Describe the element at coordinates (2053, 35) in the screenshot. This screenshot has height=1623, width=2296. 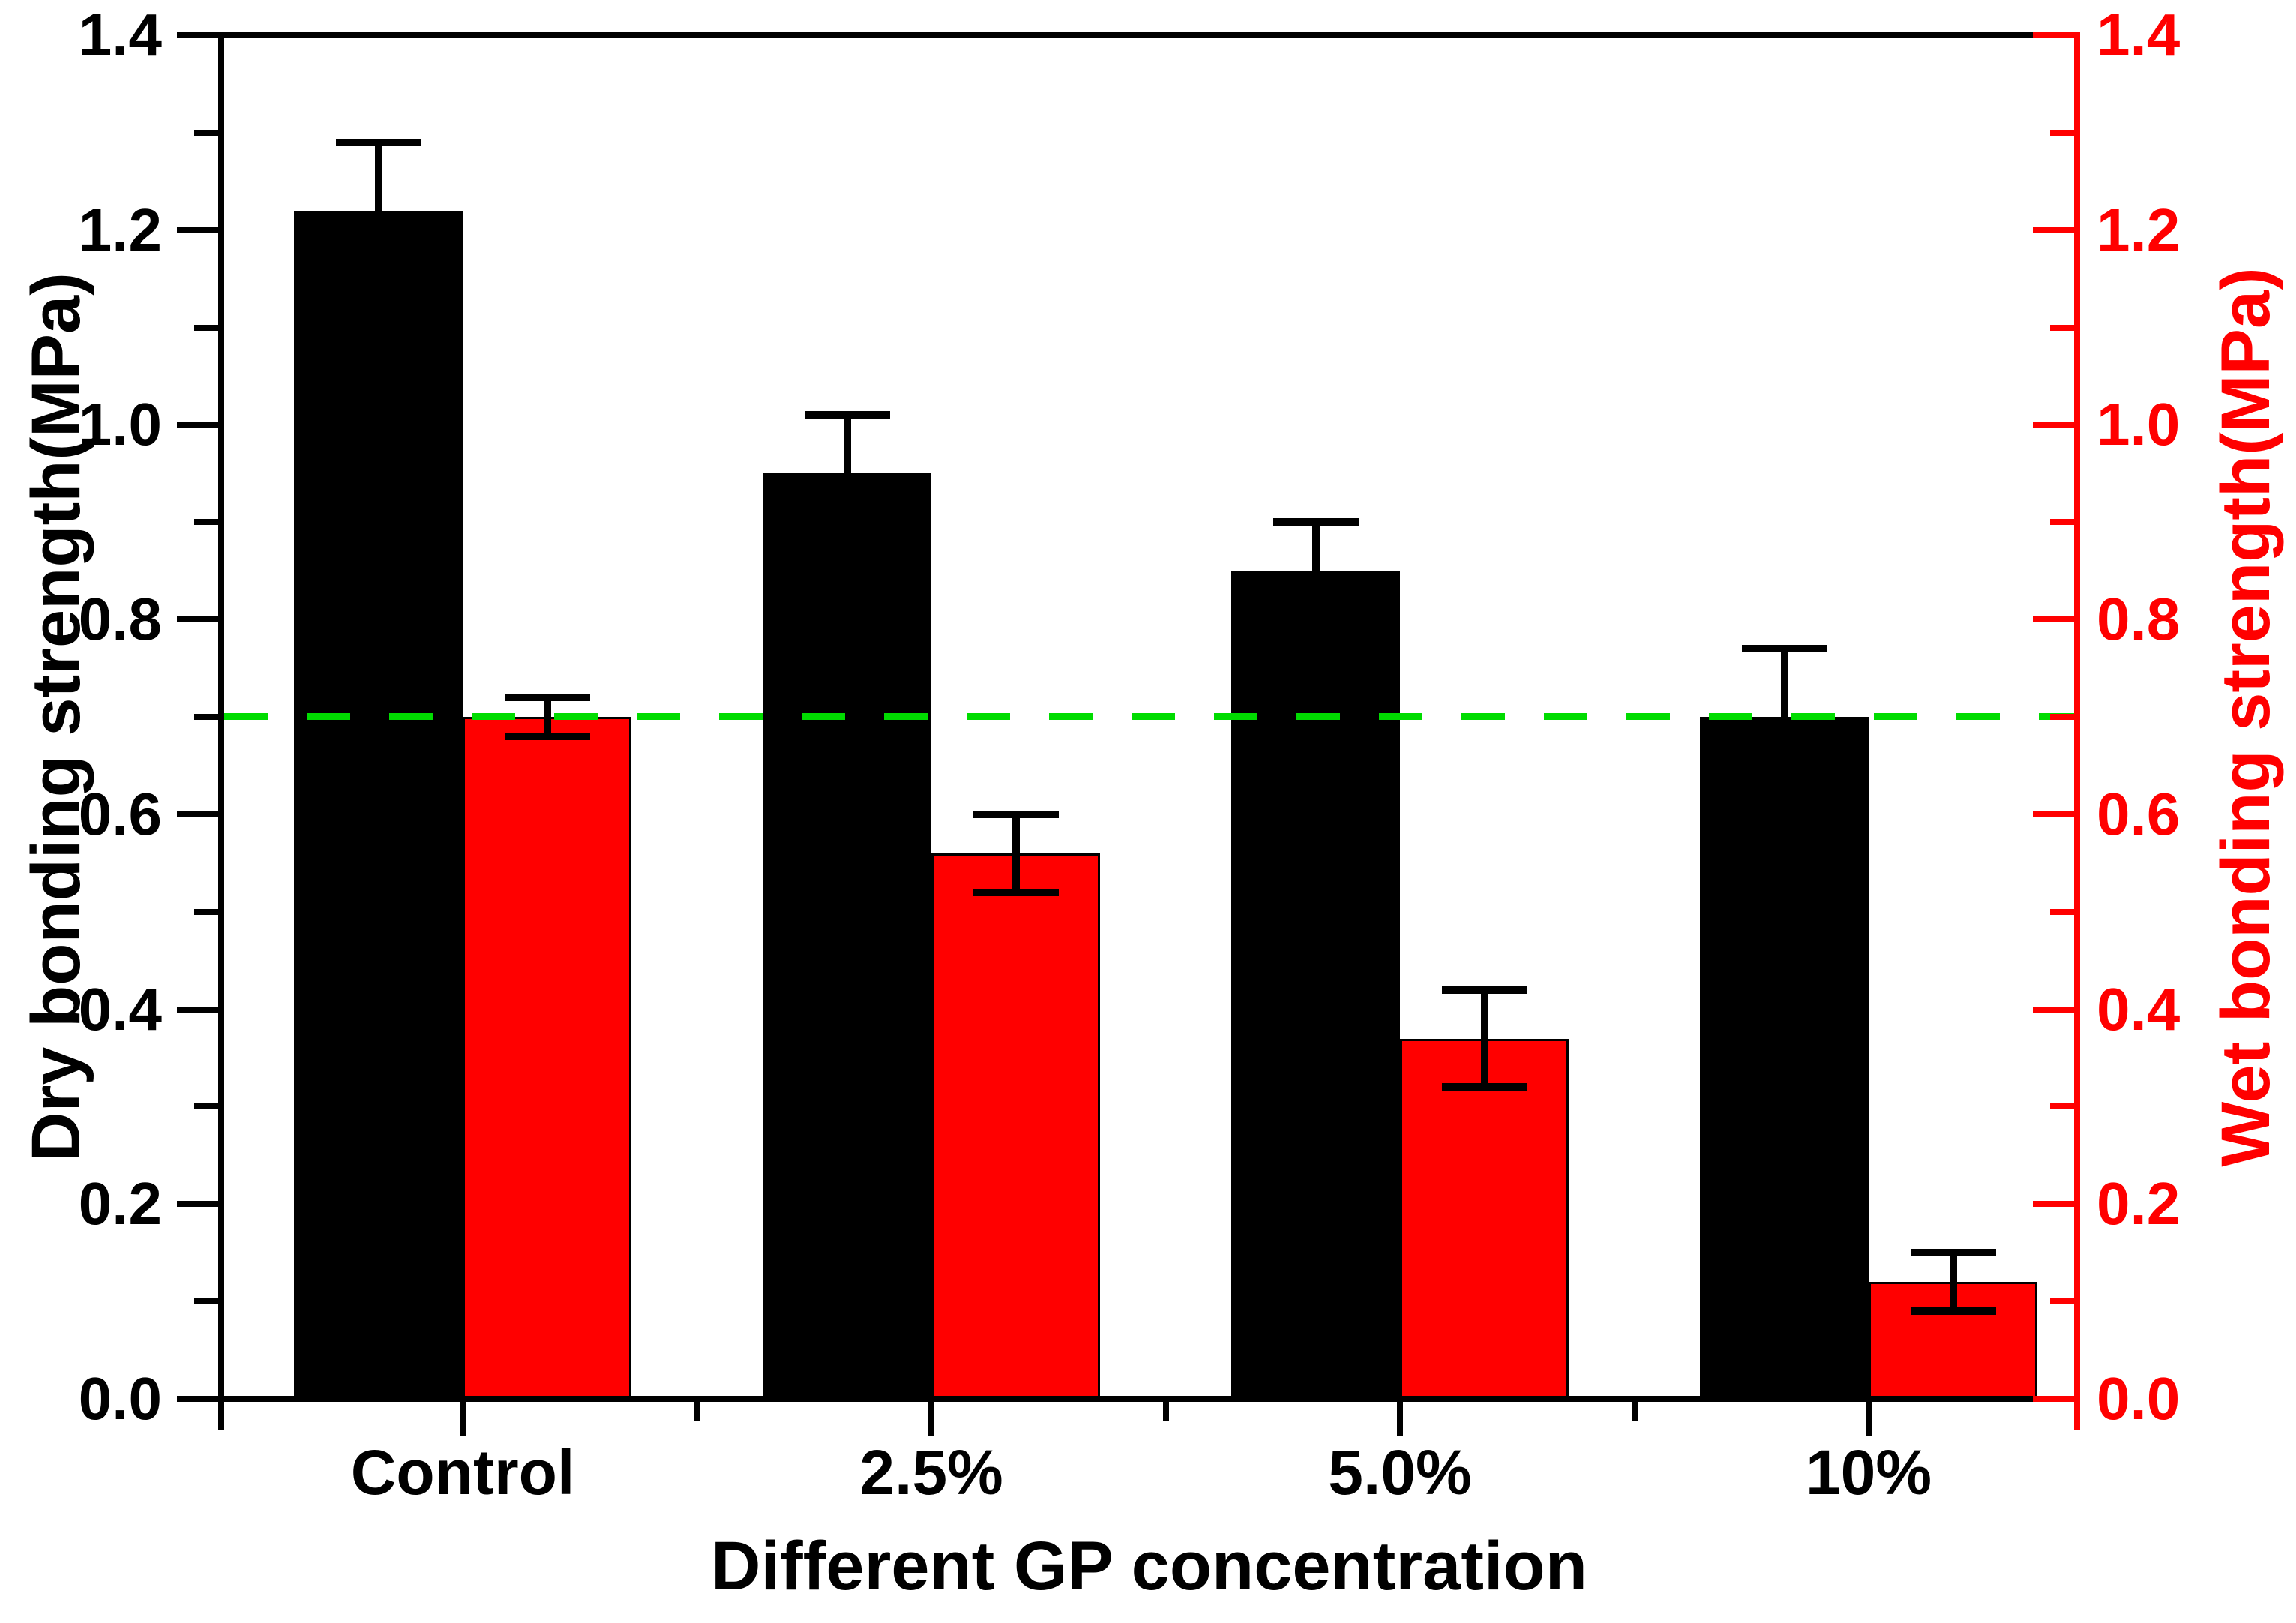
I see `right-major-tick-1.4` at that location.